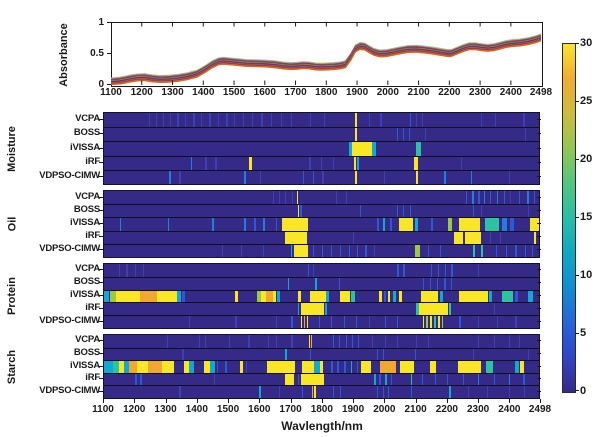  I want to click on colorbar, so click(569, 218).